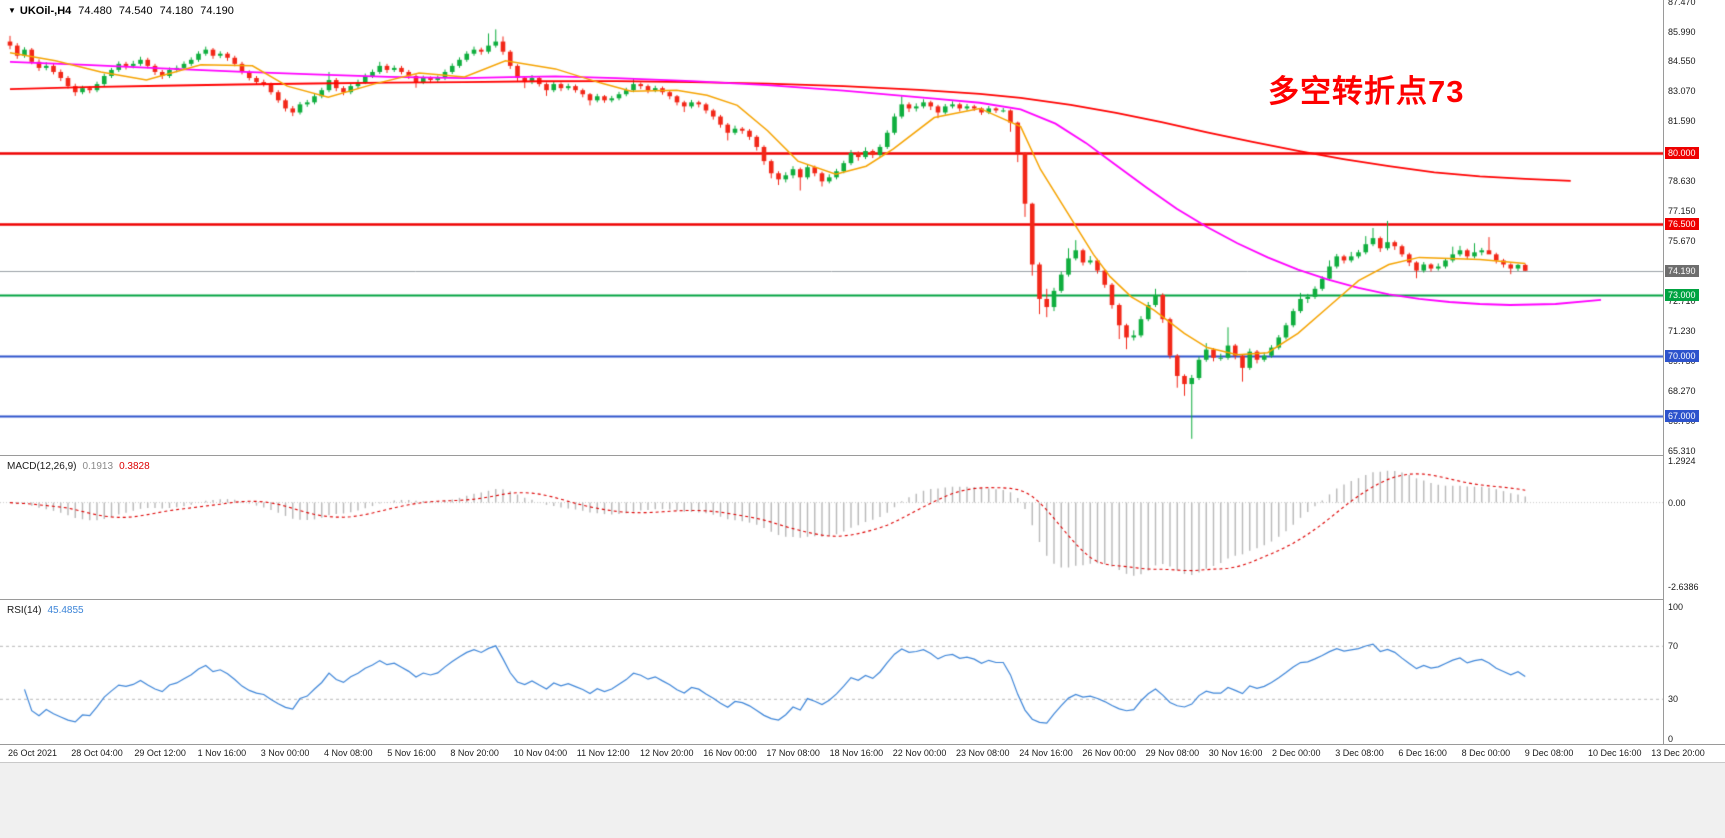 The image size is (1725, 838). Describe the element at coordinates (474, 753) in the screenshot. I see `time-axis-label: 8 Nov 20:00` at that location.